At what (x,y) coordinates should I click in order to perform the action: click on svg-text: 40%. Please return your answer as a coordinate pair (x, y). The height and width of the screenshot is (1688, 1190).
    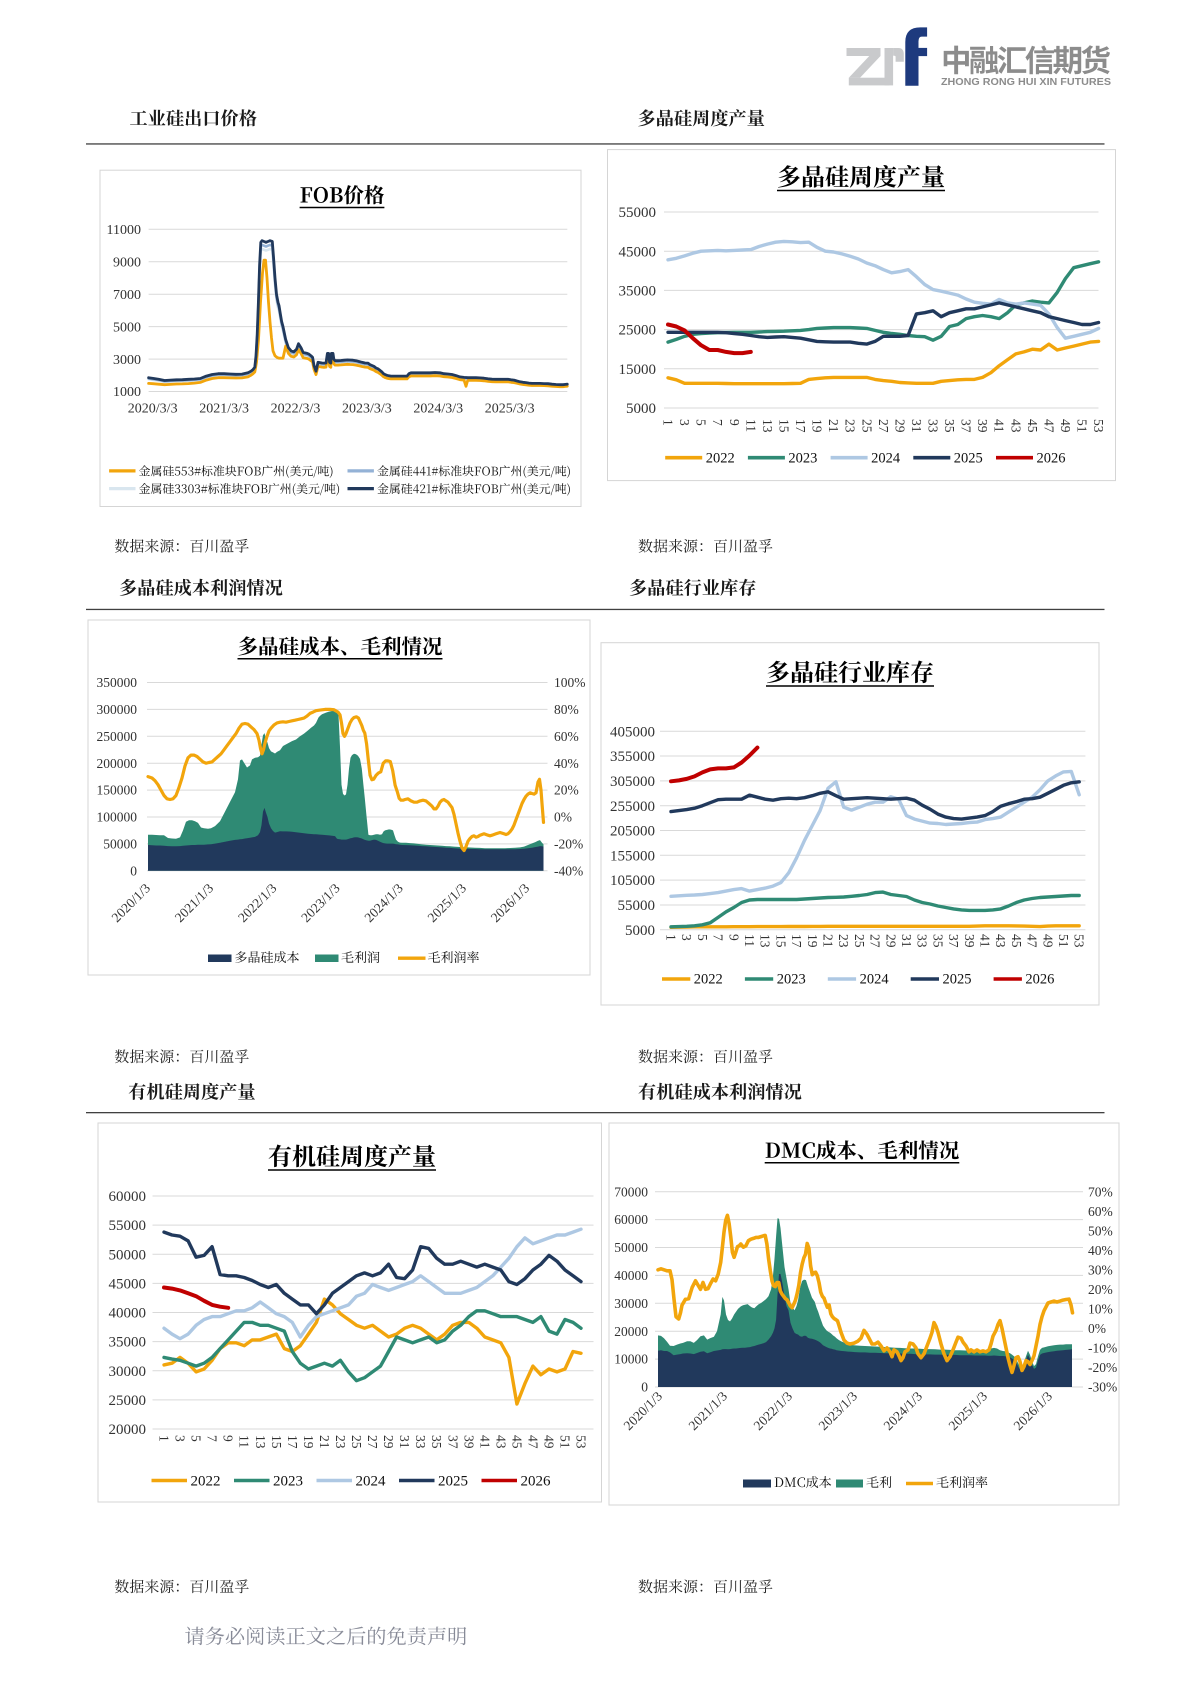
    Looking at the image, I should click on (566, 763).